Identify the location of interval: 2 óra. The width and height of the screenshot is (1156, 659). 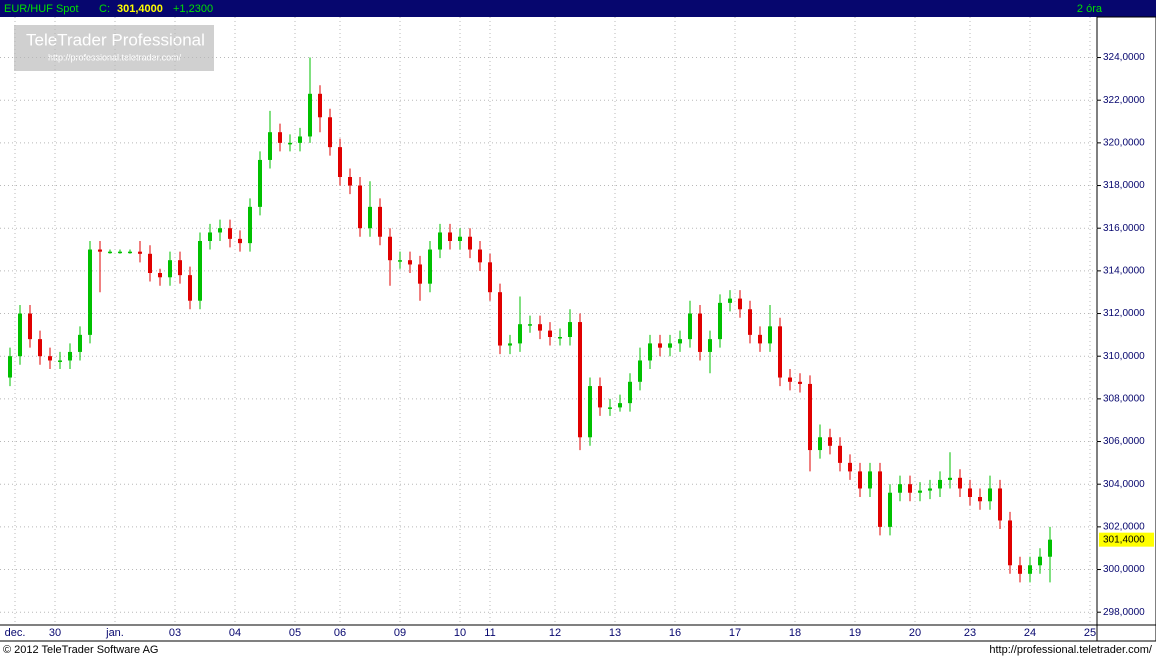
(1090, 9).